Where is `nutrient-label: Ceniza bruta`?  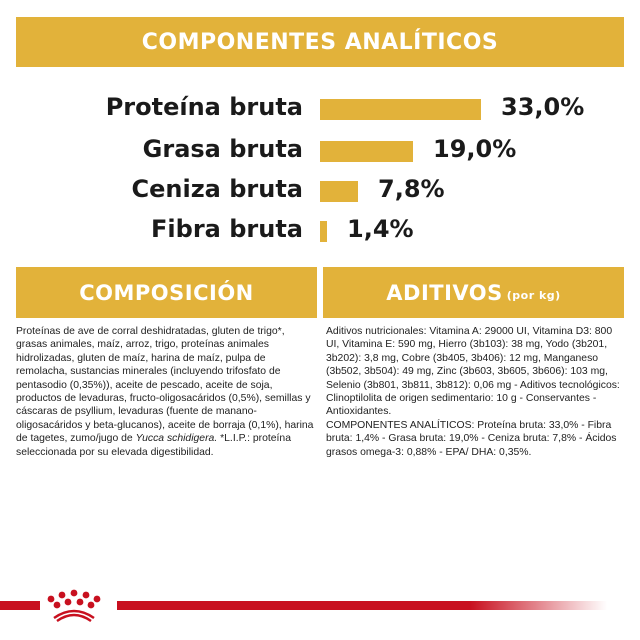 nutrient-label: Ceniza bruta is located at coordinates (217, 189).